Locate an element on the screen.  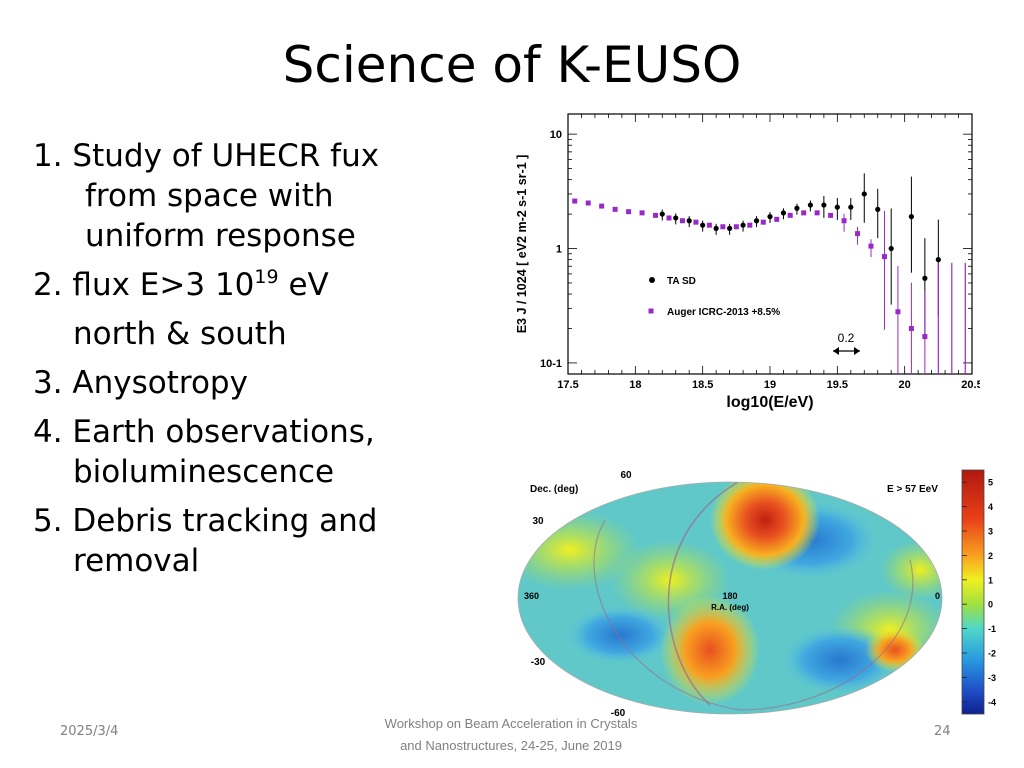
dec-tick-label: 30 is located at coordinates (538, 521).